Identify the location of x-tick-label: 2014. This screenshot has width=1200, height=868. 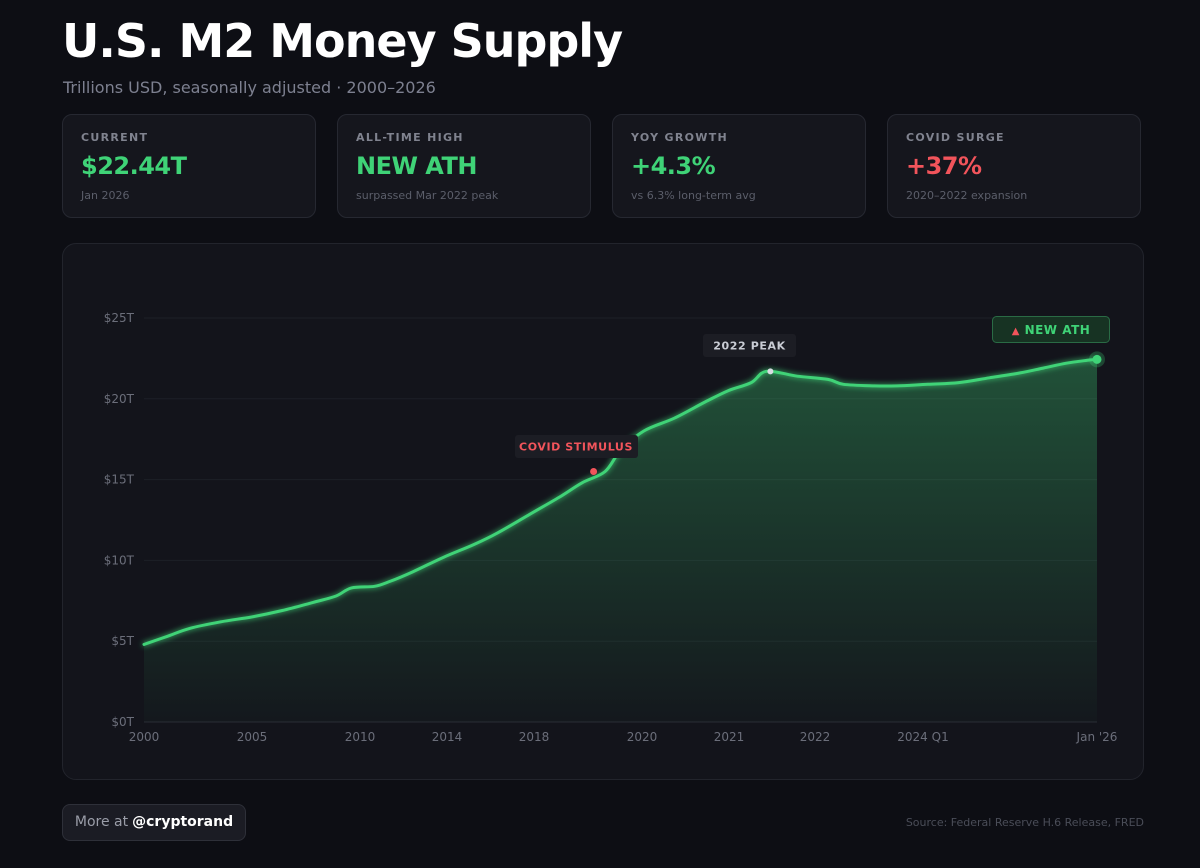
(447, 737).